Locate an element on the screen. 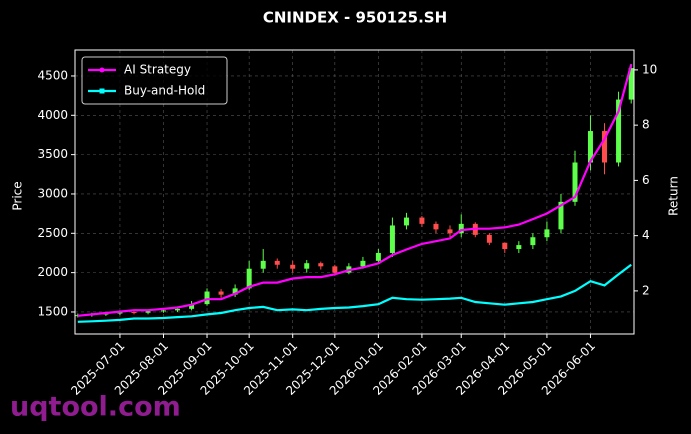 The width and height of the screenshot is (691, 434). y2-tick-label: 10 is located at coordinates (649, 69).